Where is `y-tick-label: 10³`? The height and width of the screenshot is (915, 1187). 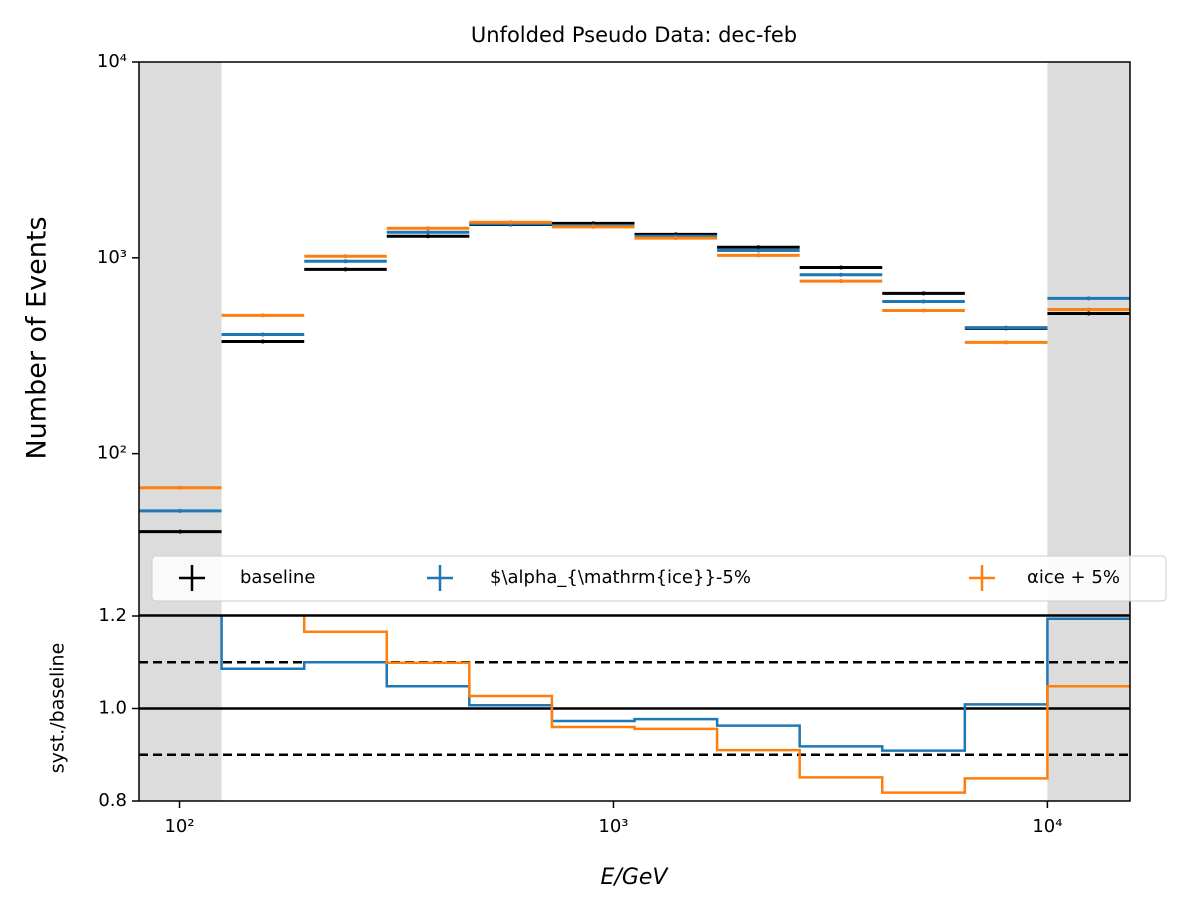 y-tick-label: 10³ is located at coordinates (112, 257).